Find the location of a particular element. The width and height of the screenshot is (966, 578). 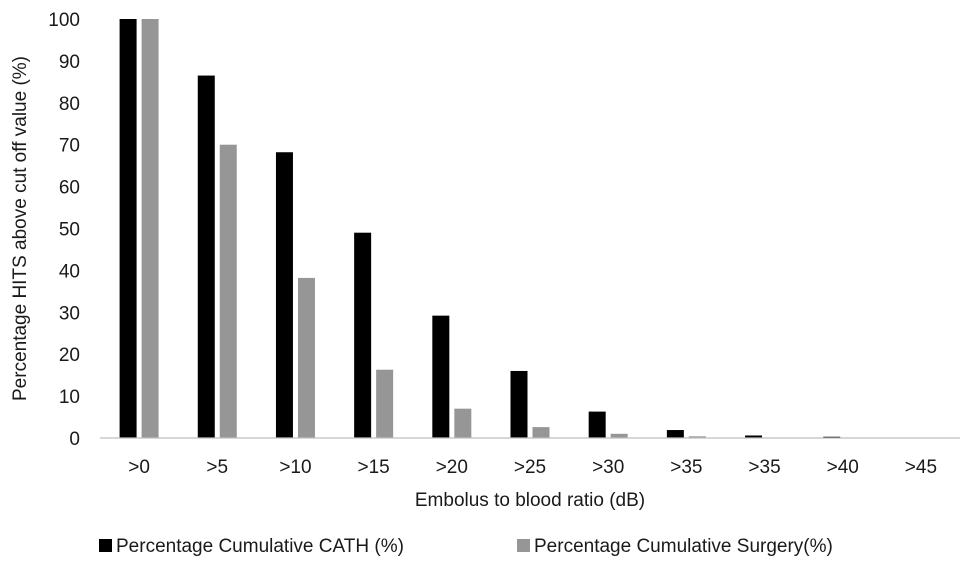

y-axis-ticks: 0 10 20 30 40 50 60 70 80 90 100 is located at coordinates (64, 230).